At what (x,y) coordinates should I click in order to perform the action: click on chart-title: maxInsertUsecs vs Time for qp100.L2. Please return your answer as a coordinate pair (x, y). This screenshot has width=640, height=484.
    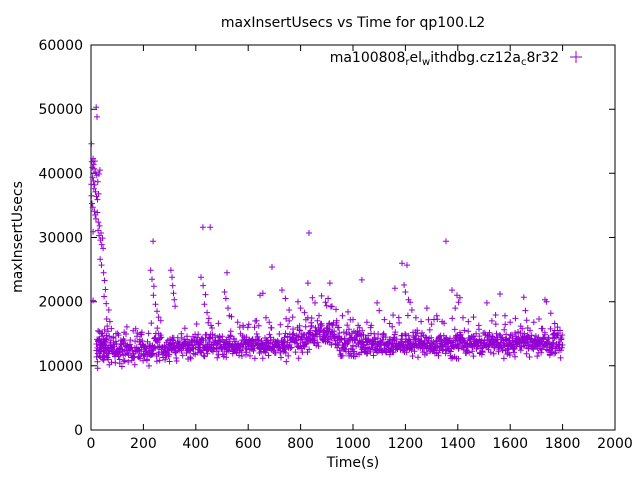
    Looking at the image, I should click on (353, 23).